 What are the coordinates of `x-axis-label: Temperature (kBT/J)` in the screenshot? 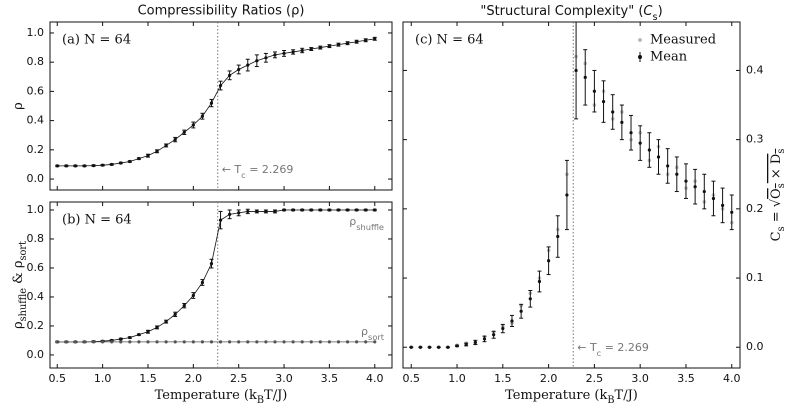 It's located at (221, 396).